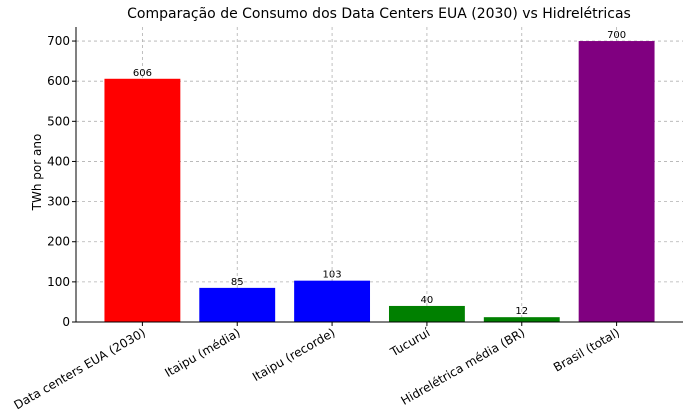 The width and height of the screenshot is (690, 415). What do you see at coordinates (58, 282) in the screenshot?
I see `y-tick-label: 100` at bounding box center [58, 282].